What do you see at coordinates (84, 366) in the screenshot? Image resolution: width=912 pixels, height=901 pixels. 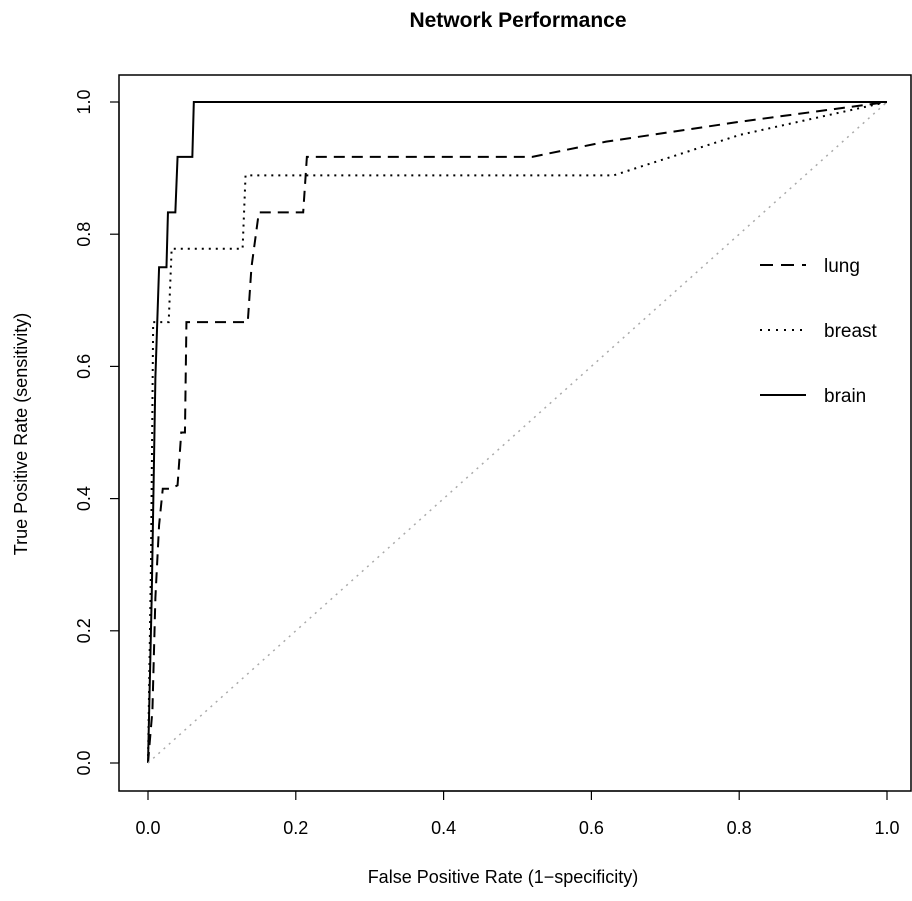 I see `y-tick-label: 0.6` at bounding box center [84, 366].